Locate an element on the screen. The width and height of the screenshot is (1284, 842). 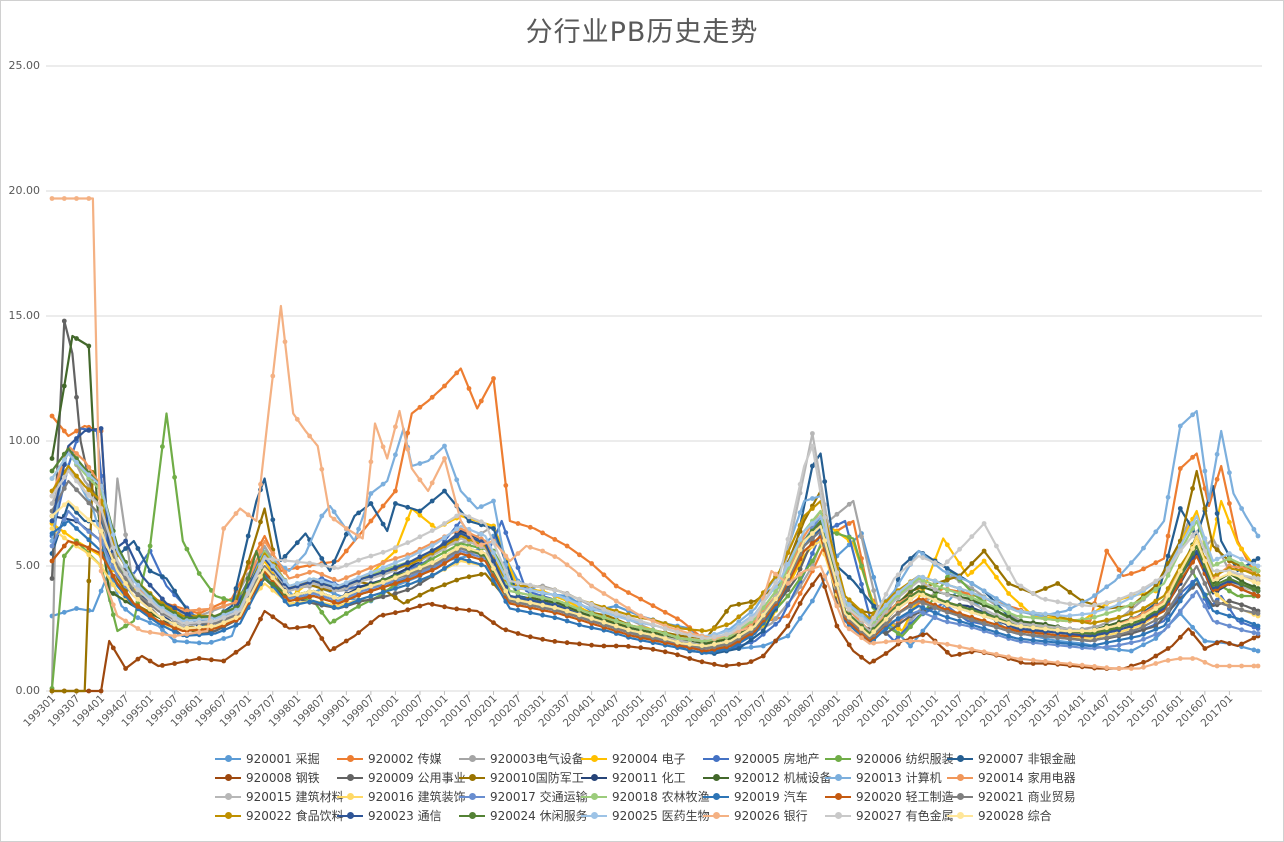
legend-label: 920003电气设备 is located at coordinates (537, 759).